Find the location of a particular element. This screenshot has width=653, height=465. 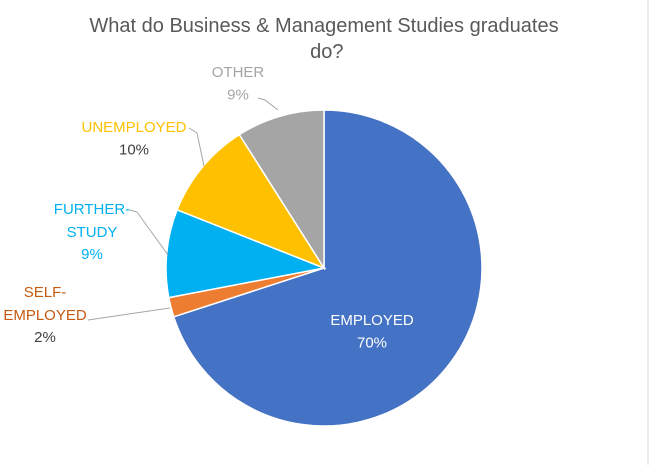

value-label: 70% is located at coordinates (372, 342).